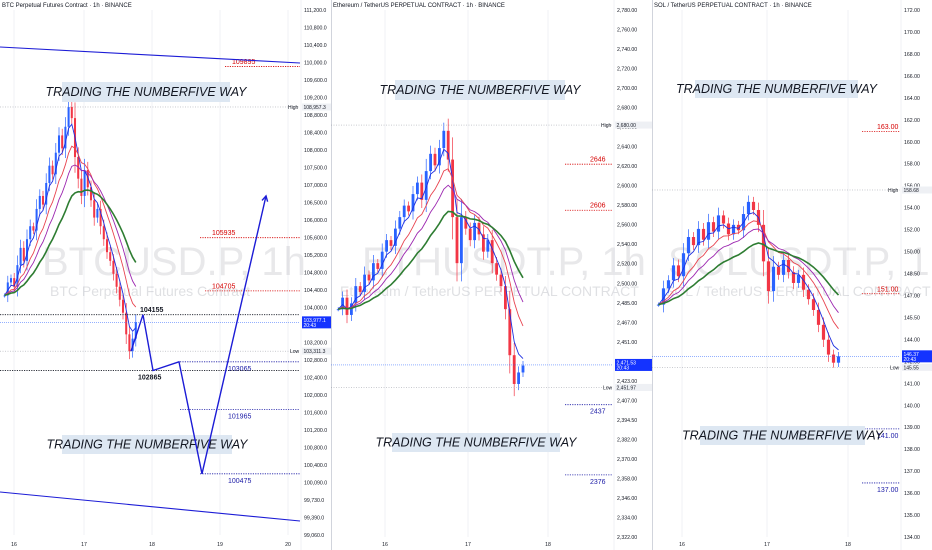  Describe the element at coordinates (912, 209) in the screenshot. I see `price-tick-label: 154.00` at that location.